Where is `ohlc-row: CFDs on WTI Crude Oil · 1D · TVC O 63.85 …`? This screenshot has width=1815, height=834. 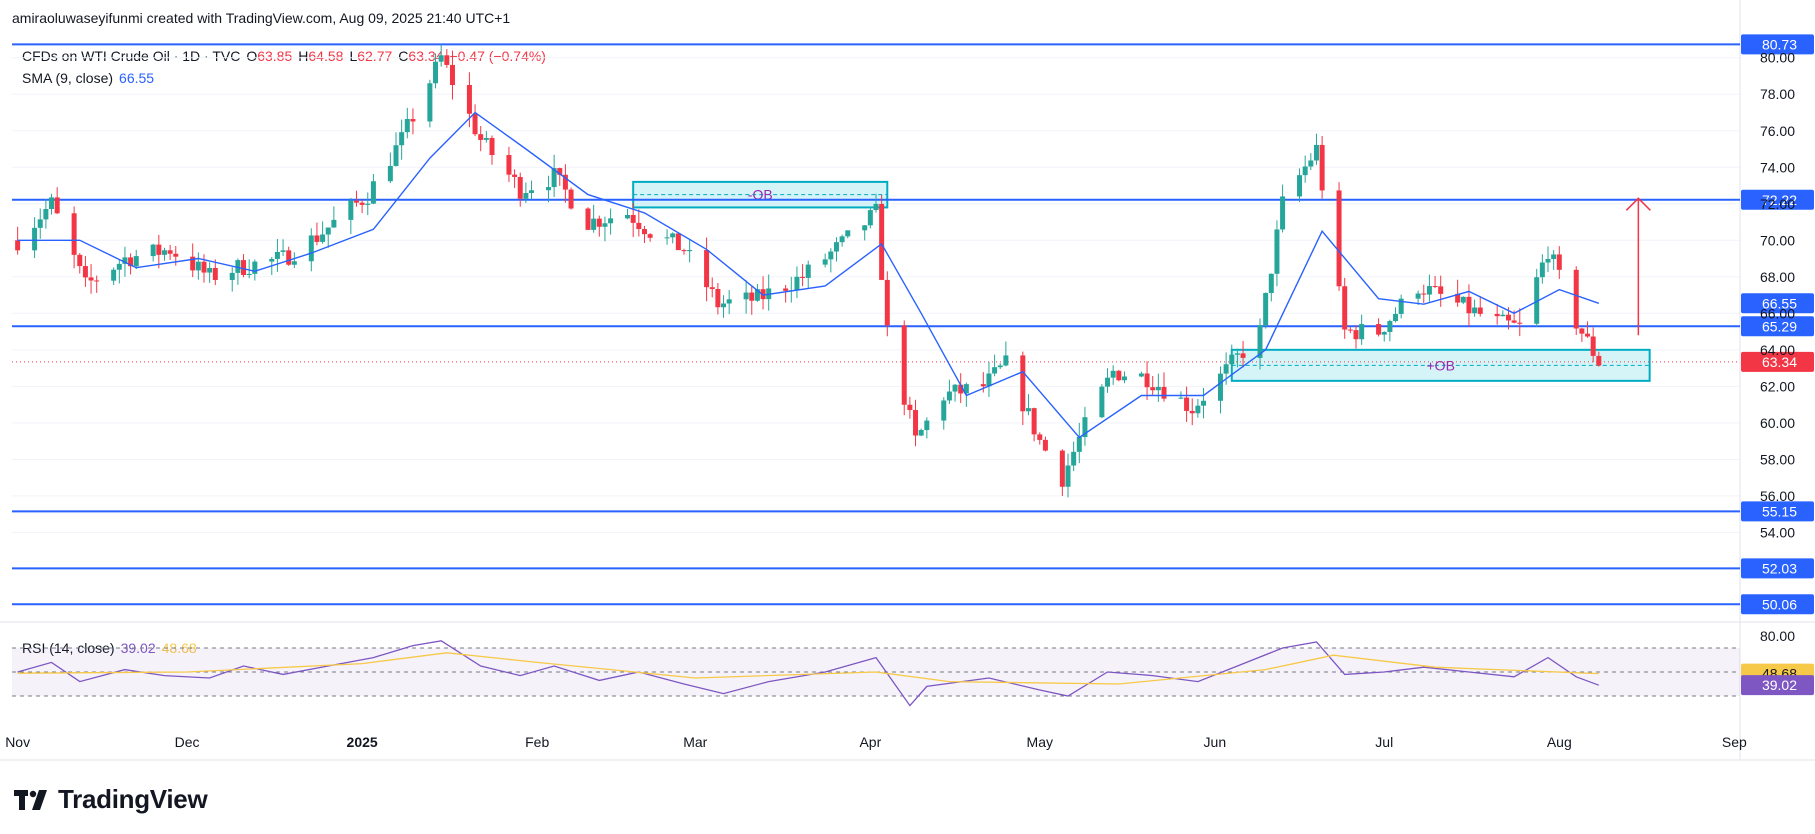
ohlc-row: CFDs on WTI Crude Oil · 1D · TVC O 63.85 … is located at coordinates (284, 56).